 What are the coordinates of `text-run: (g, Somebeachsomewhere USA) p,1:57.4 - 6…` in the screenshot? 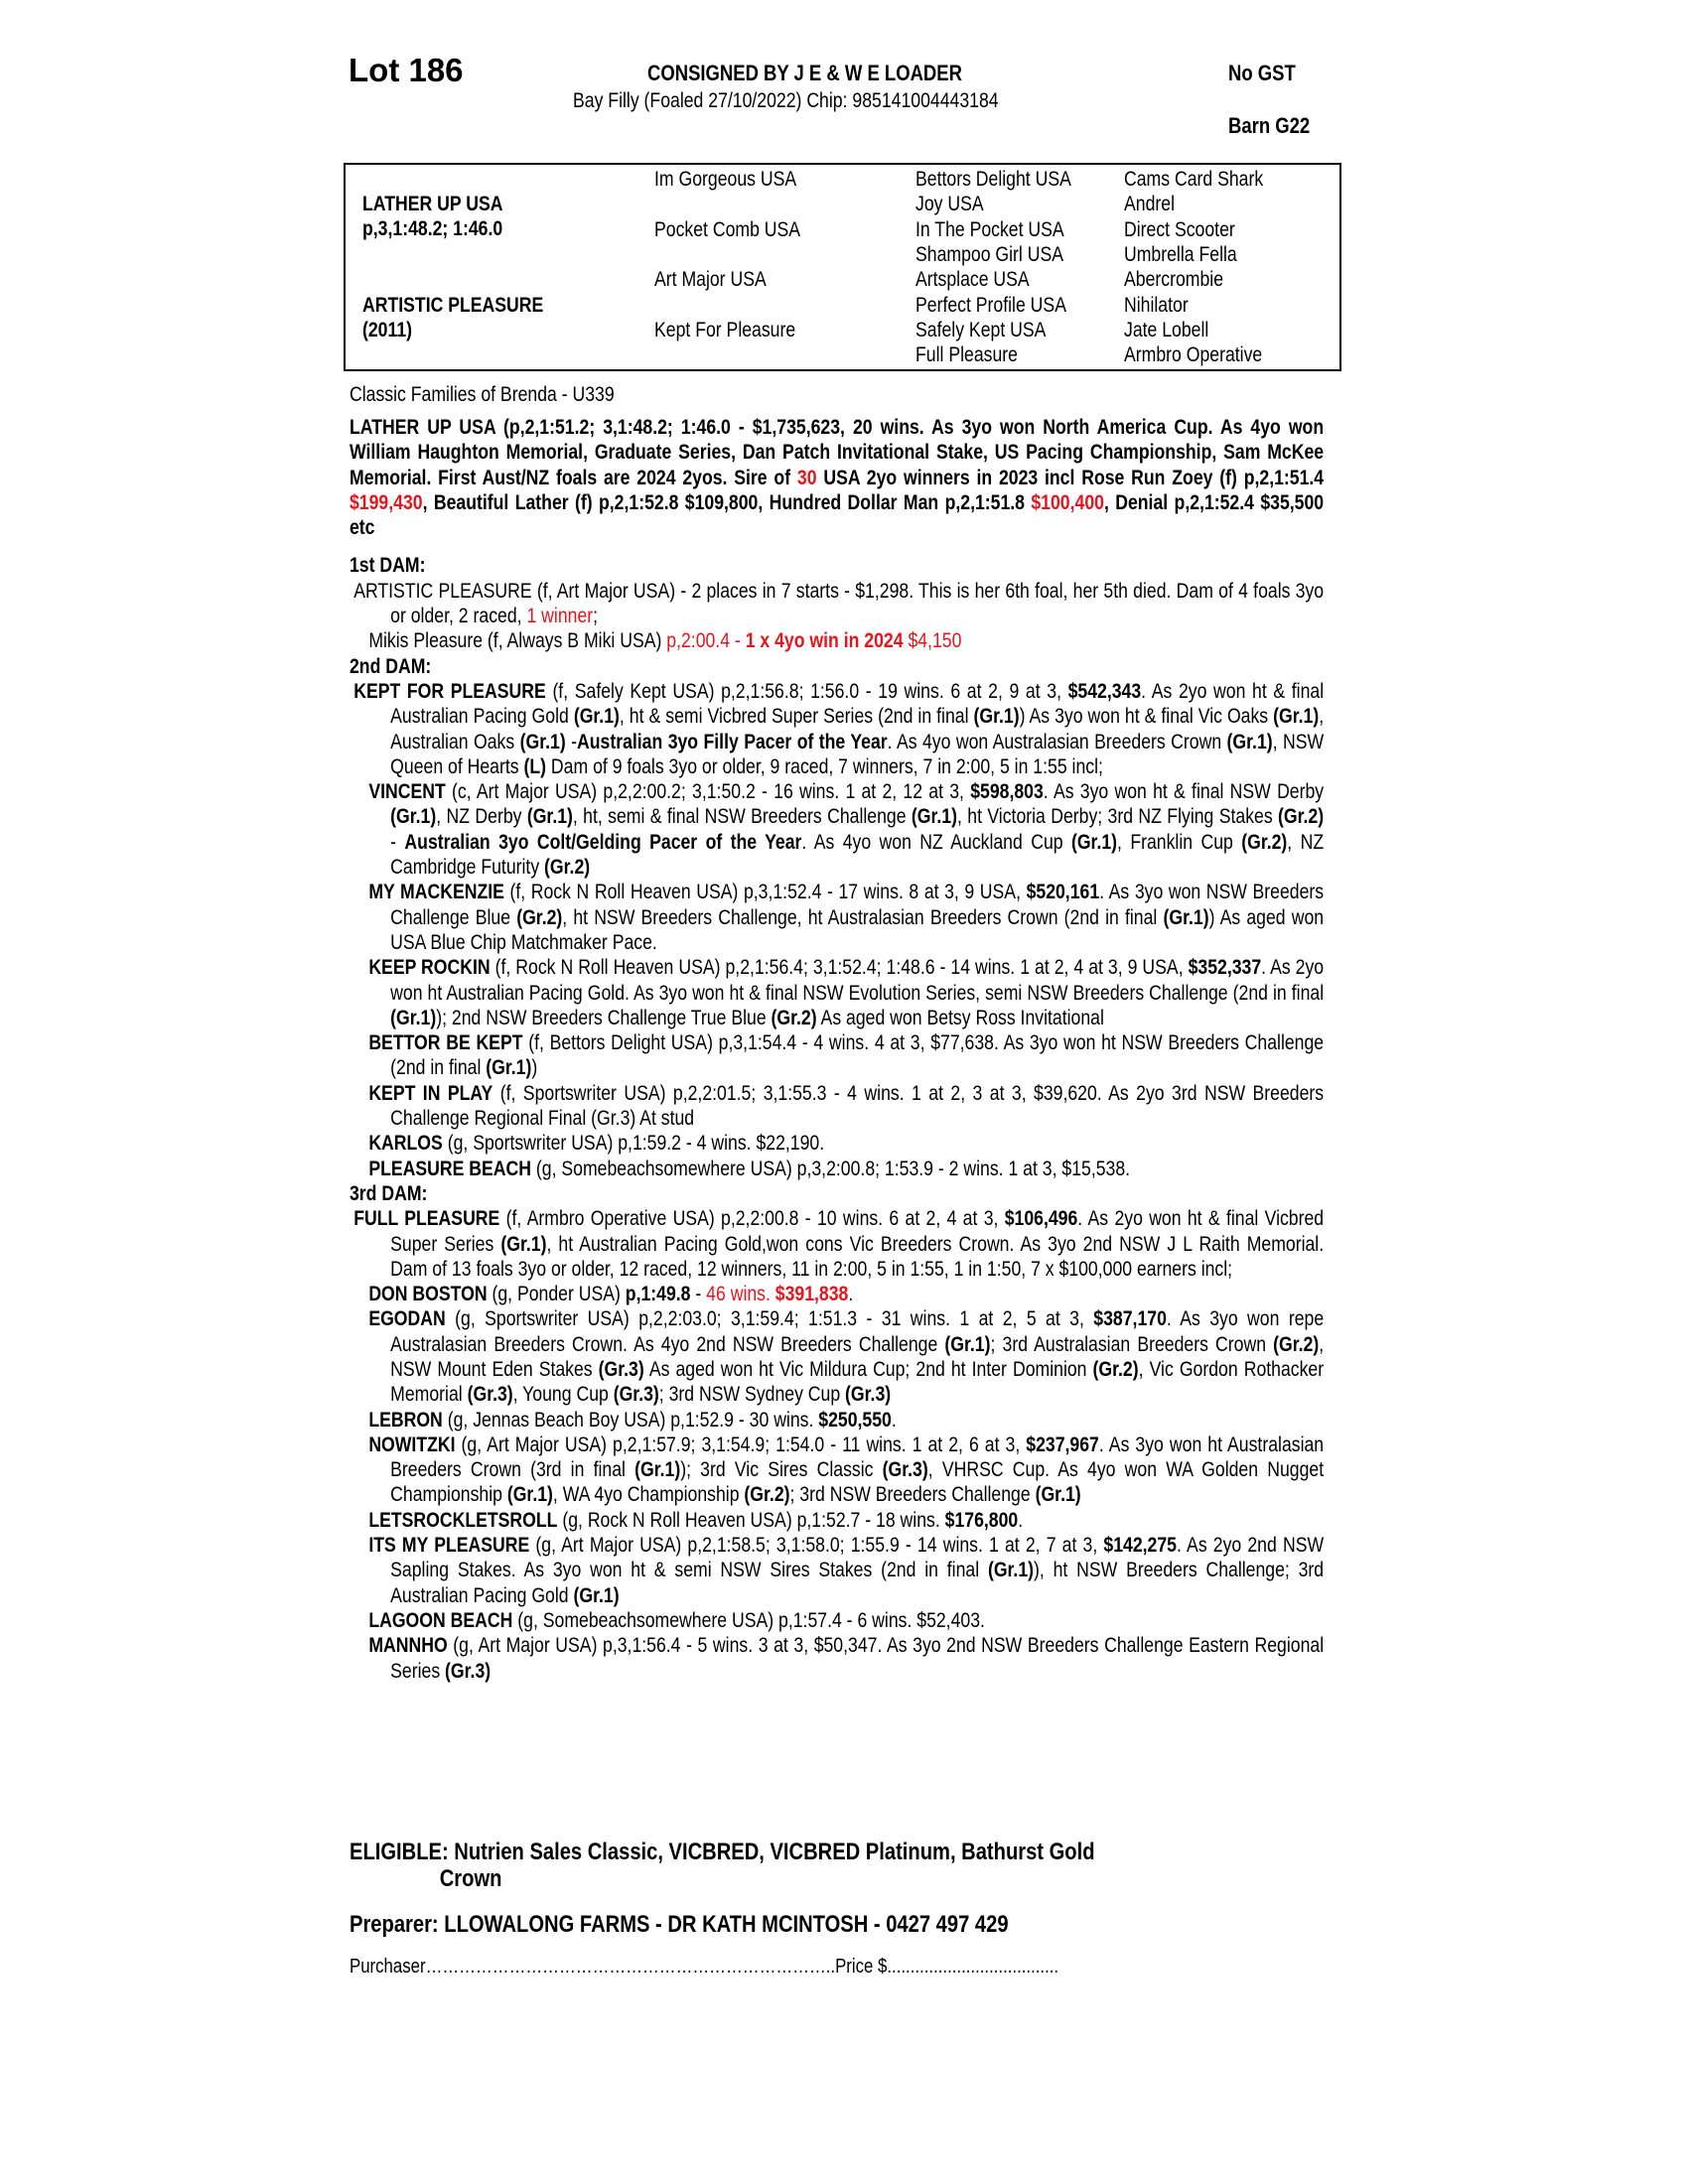 It's located at (748, 1620).